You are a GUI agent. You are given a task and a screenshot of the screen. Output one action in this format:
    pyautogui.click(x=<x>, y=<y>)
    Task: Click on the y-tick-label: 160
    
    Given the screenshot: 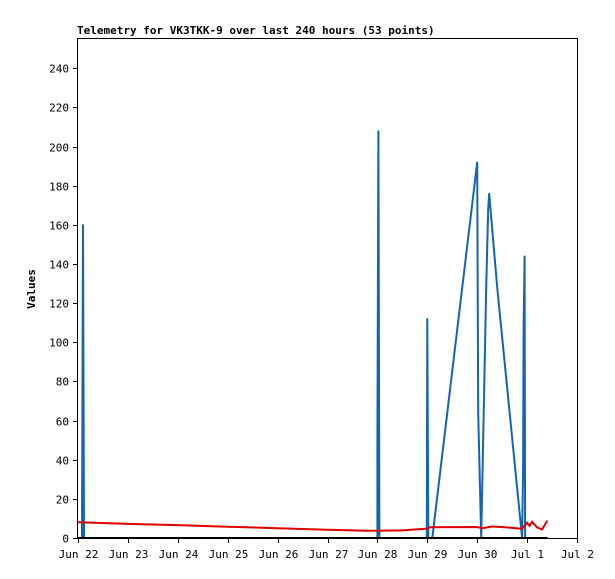 What is the action you would take?
    pyautogui.click(x=59, y=226)
    